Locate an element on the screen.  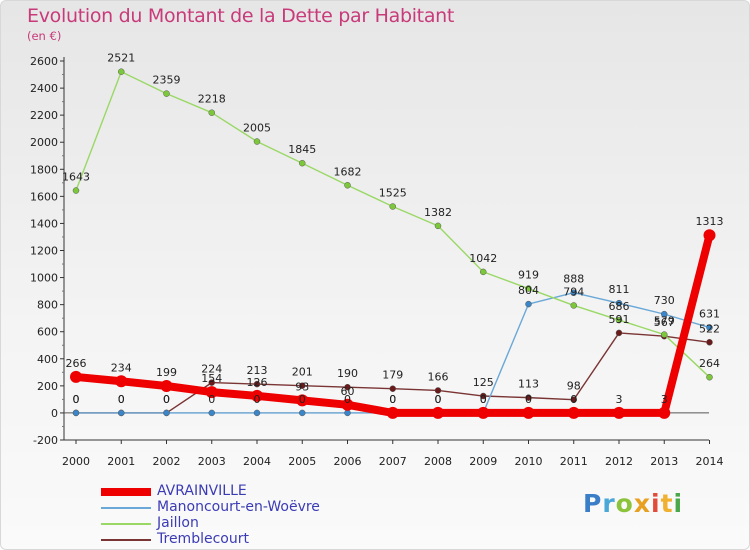
data-label: 804 is located at coordinates (528, 290).